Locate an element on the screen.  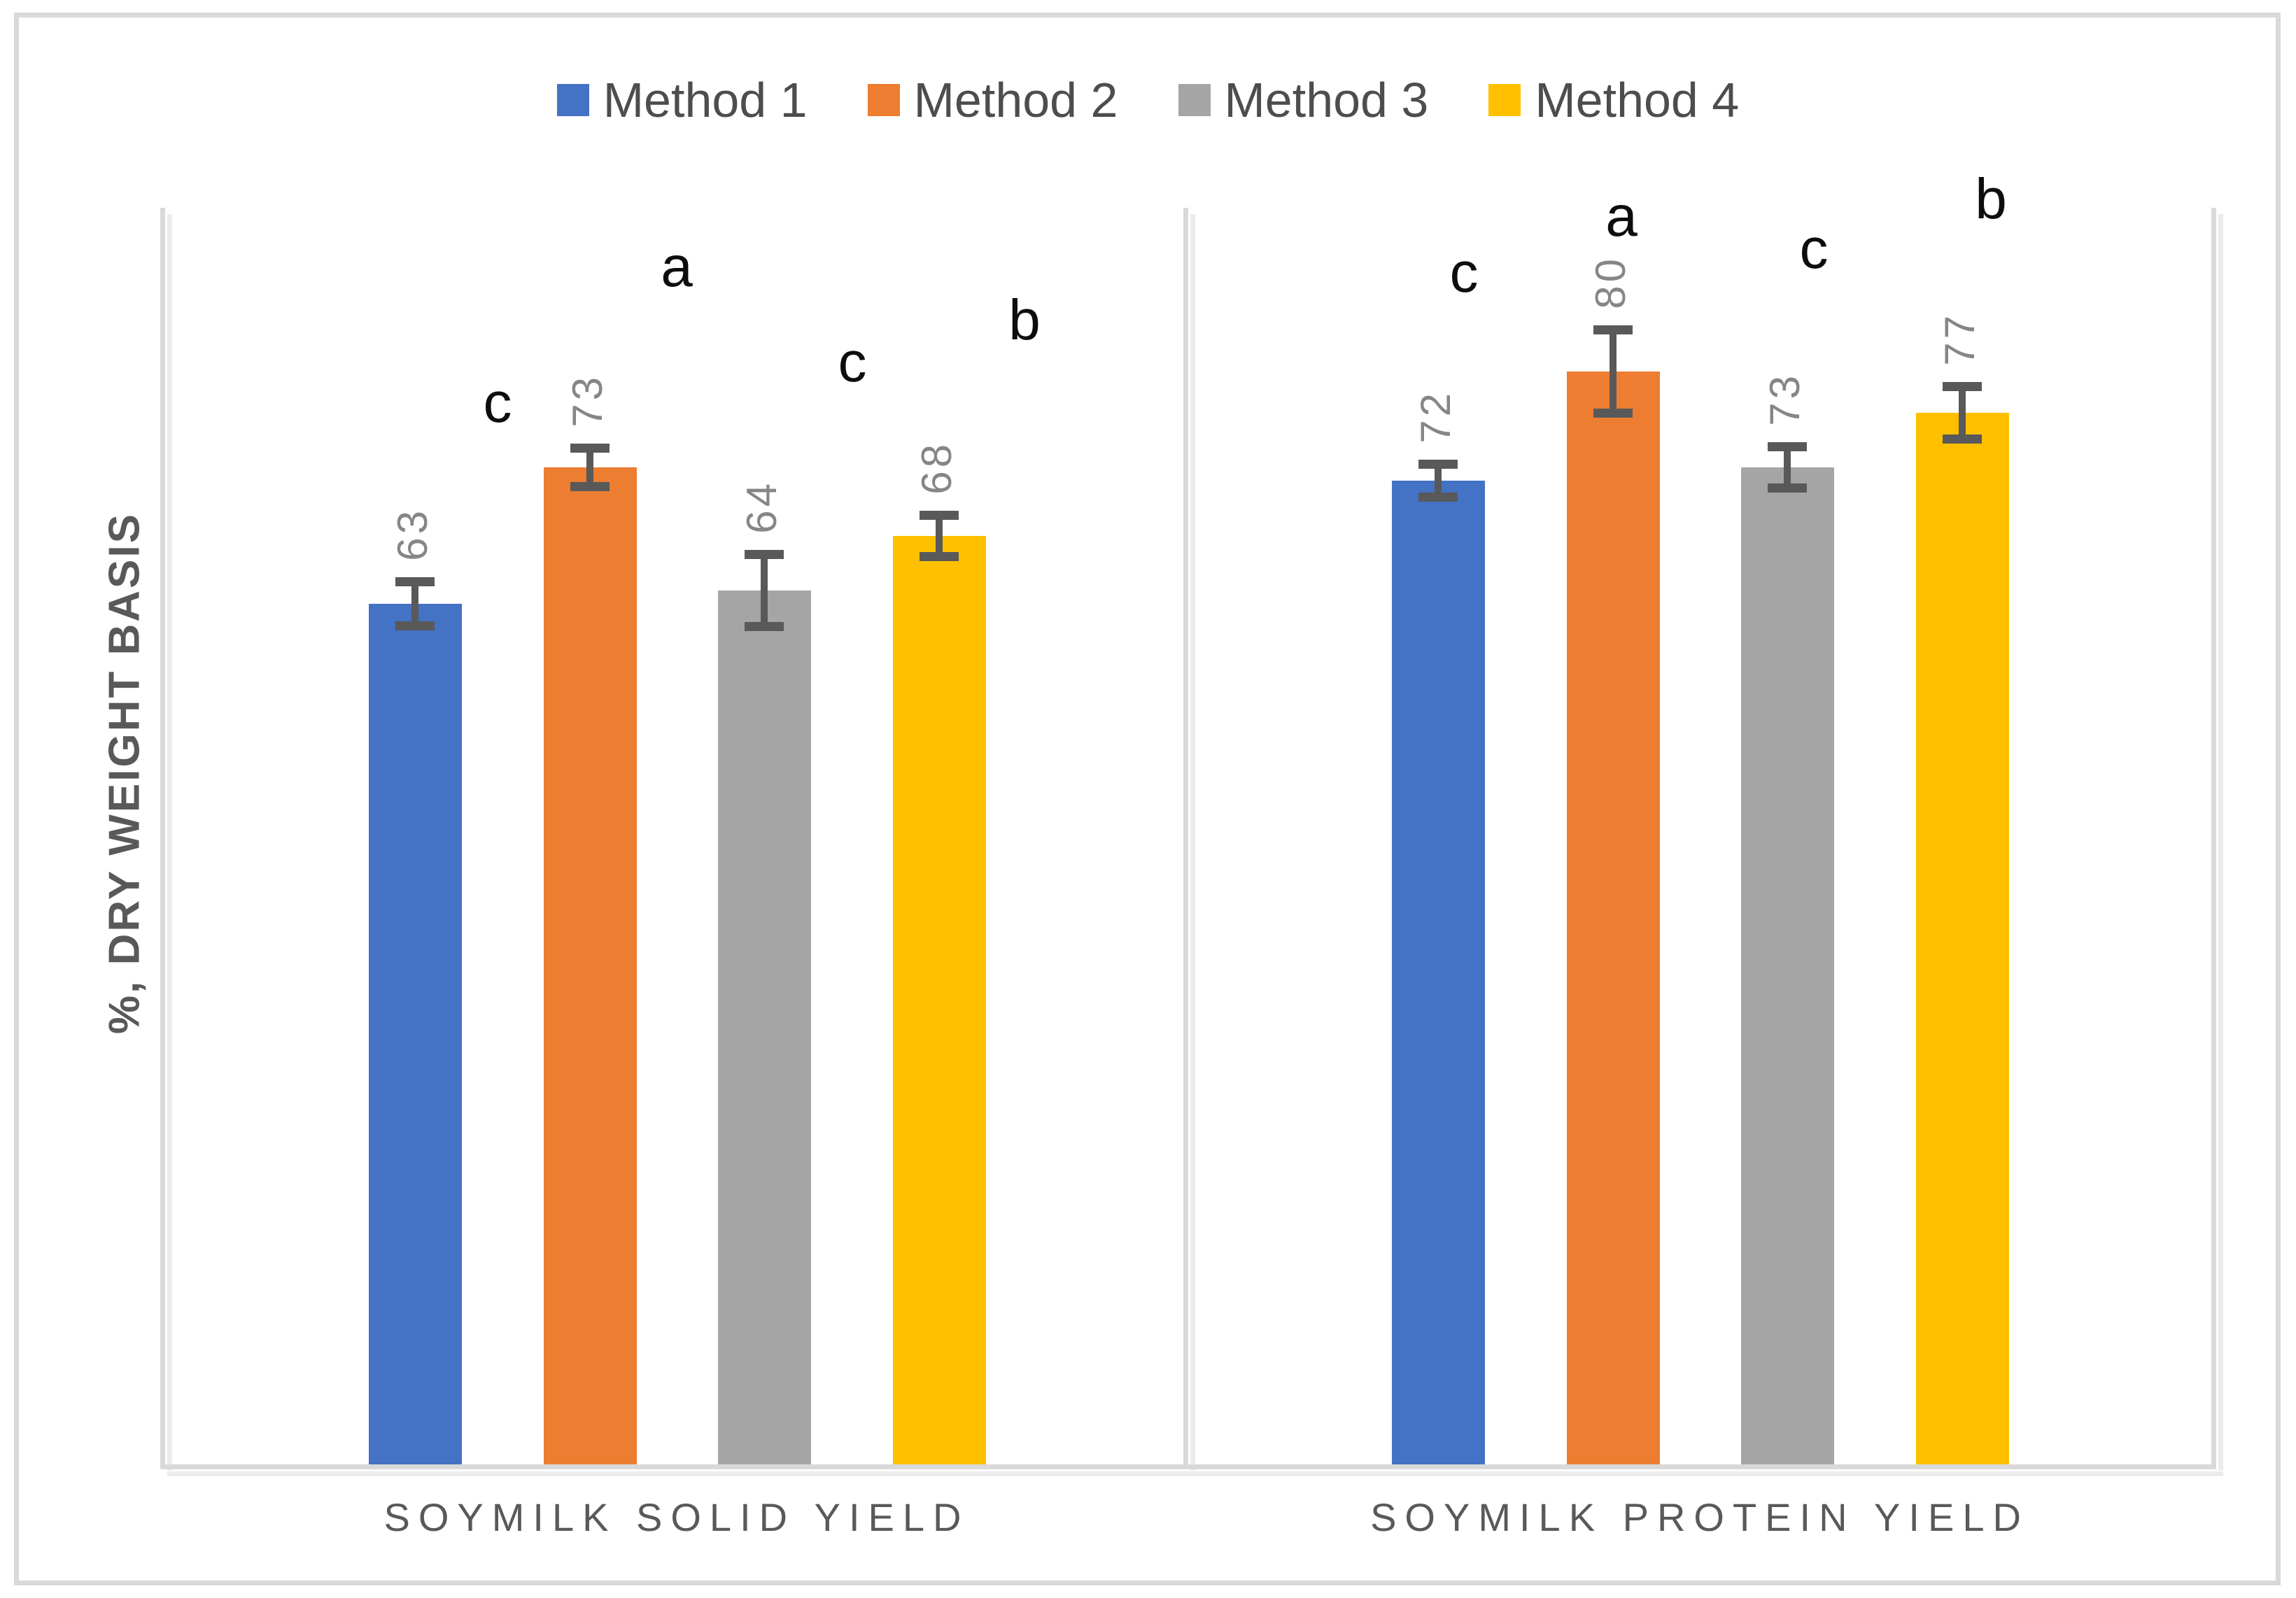
bar-value-label: 77 is located at coordinates (1959, 339).